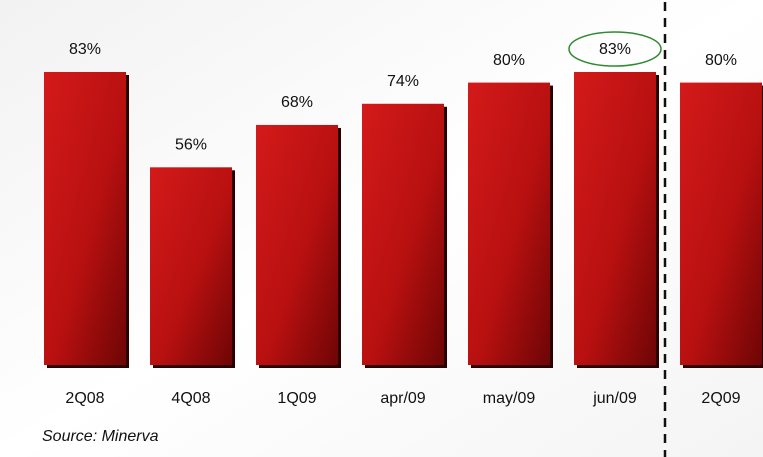 The image size is (763, 457). Describe the element at coordinates (720, 398) in the screenshot. I see `x-tick-label: 2Q09` at that location.